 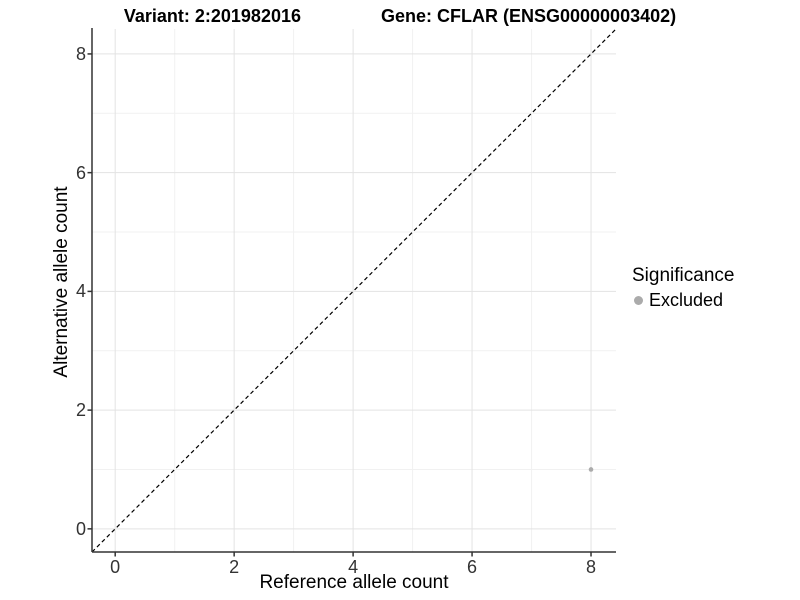 I want to click on legend-item-excluded: Excluded, so click(x=683, y=300).